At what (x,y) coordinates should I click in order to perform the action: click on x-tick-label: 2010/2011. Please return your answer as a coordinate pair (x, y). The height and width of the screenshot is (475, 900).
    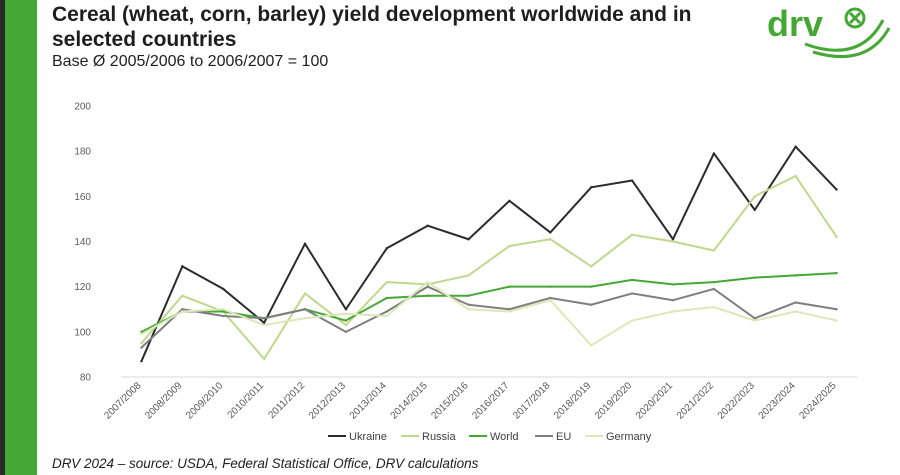
    Looking at the image, I should click on (246, 400).